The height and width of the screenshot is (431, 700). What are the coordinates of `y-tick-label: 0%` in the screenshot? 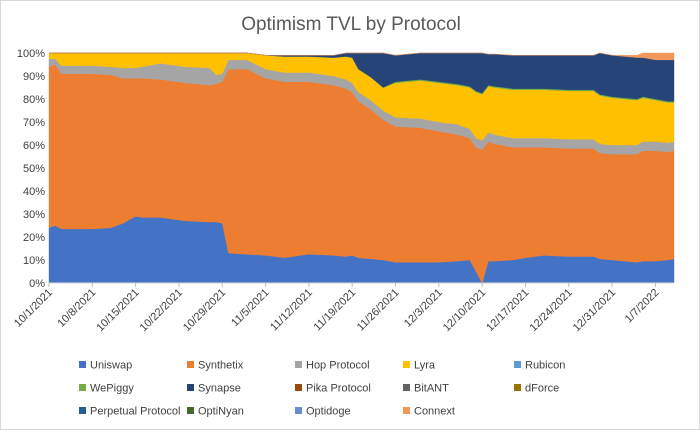 It's located at (37, 284).